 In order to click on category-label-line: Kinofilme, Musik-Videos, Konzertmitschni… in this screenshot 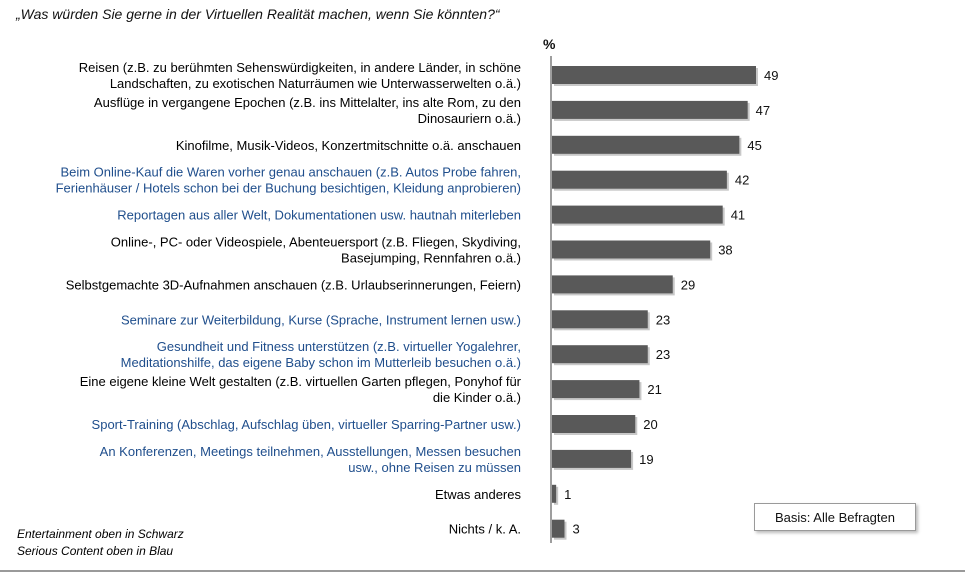, I will do `click(348, 145)`.